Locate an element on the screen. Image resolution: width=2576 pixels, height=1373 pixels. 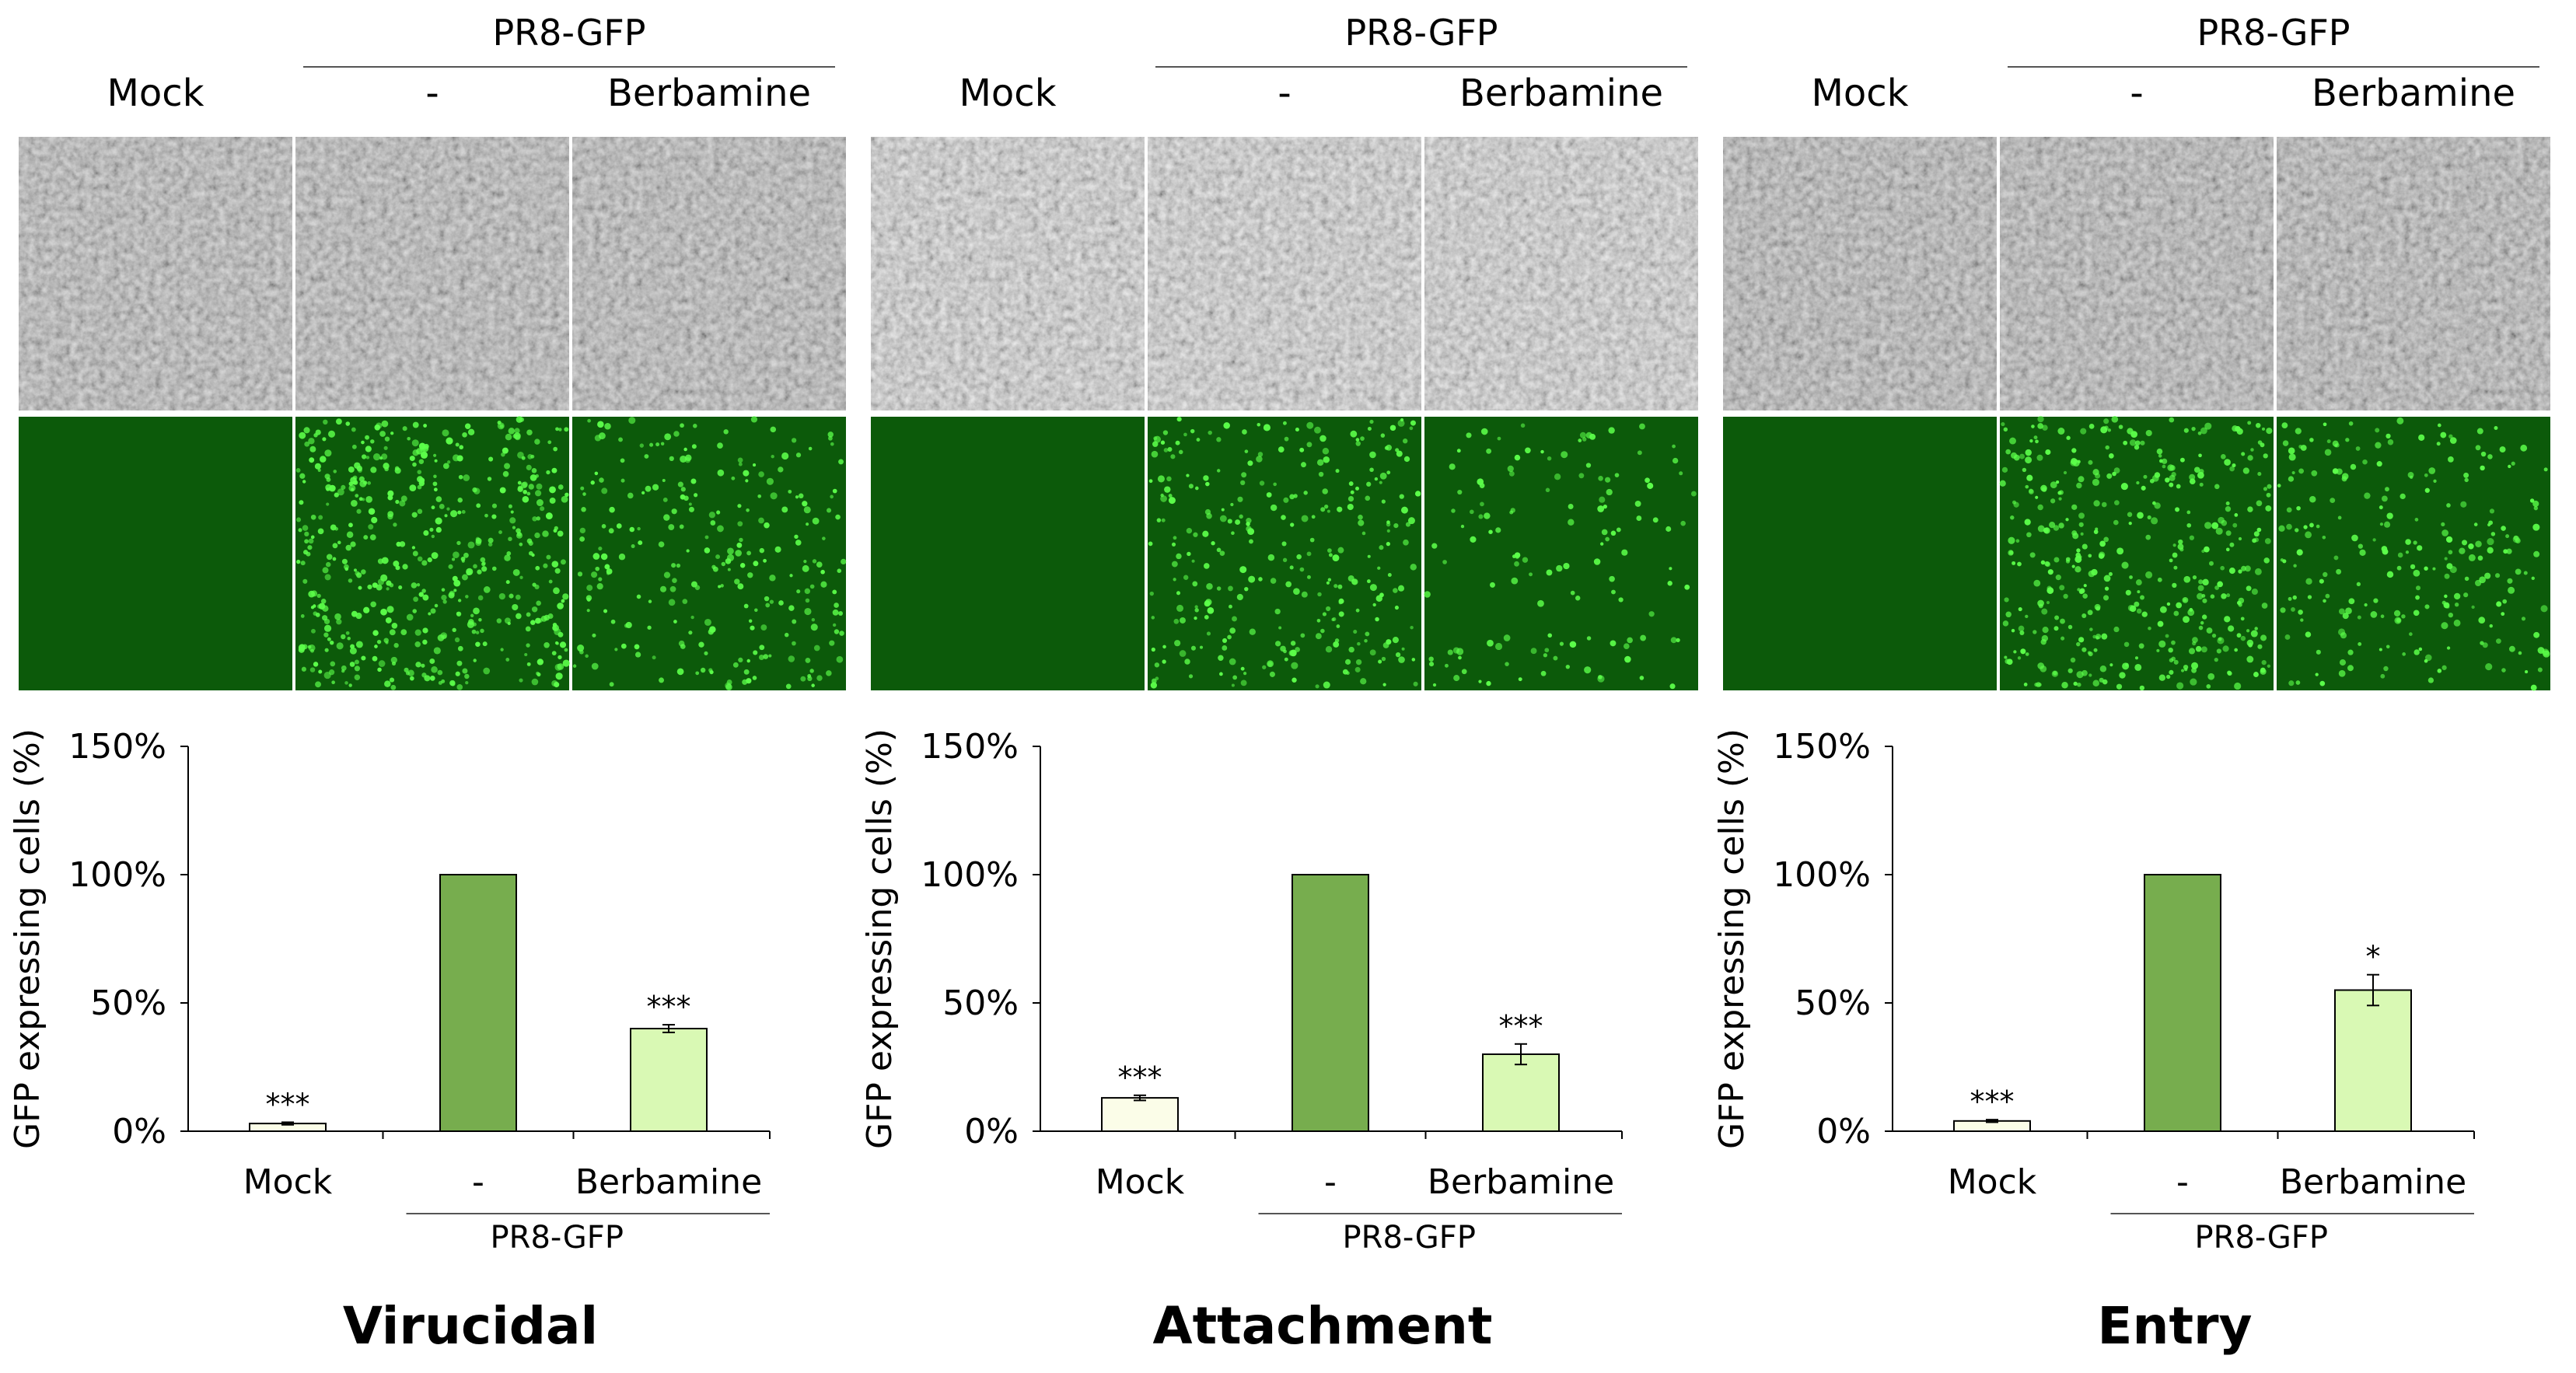
gfp-cells is located at coordinates (2413, 554).